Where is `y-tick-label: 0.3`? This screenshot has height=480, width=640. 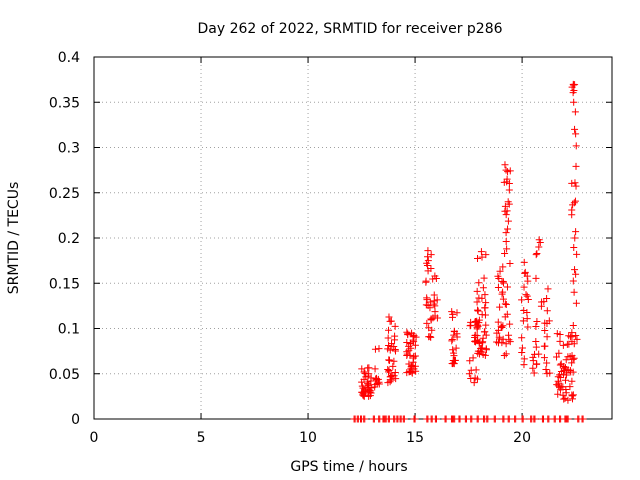
y-tick-label: 0.3 is located at coordinates (69, 149).